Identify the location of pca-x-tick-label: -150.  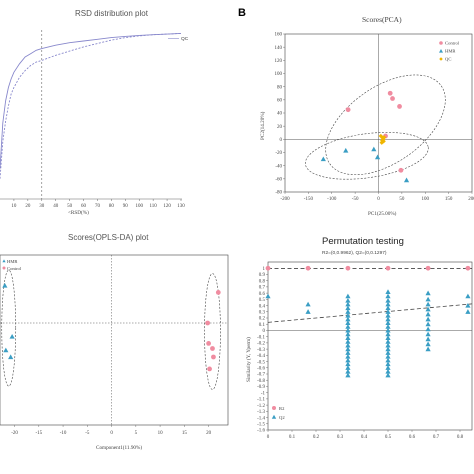
(309, 199).